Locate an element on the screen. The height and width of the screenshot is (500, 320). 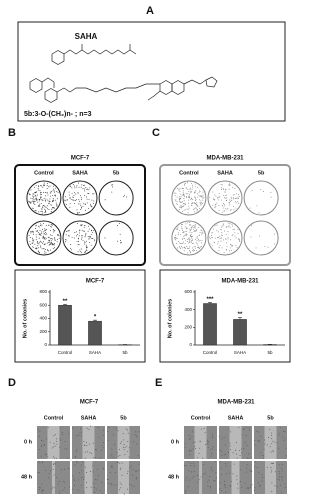
y-tick-label: 0 is located at coordinates (190, 344).